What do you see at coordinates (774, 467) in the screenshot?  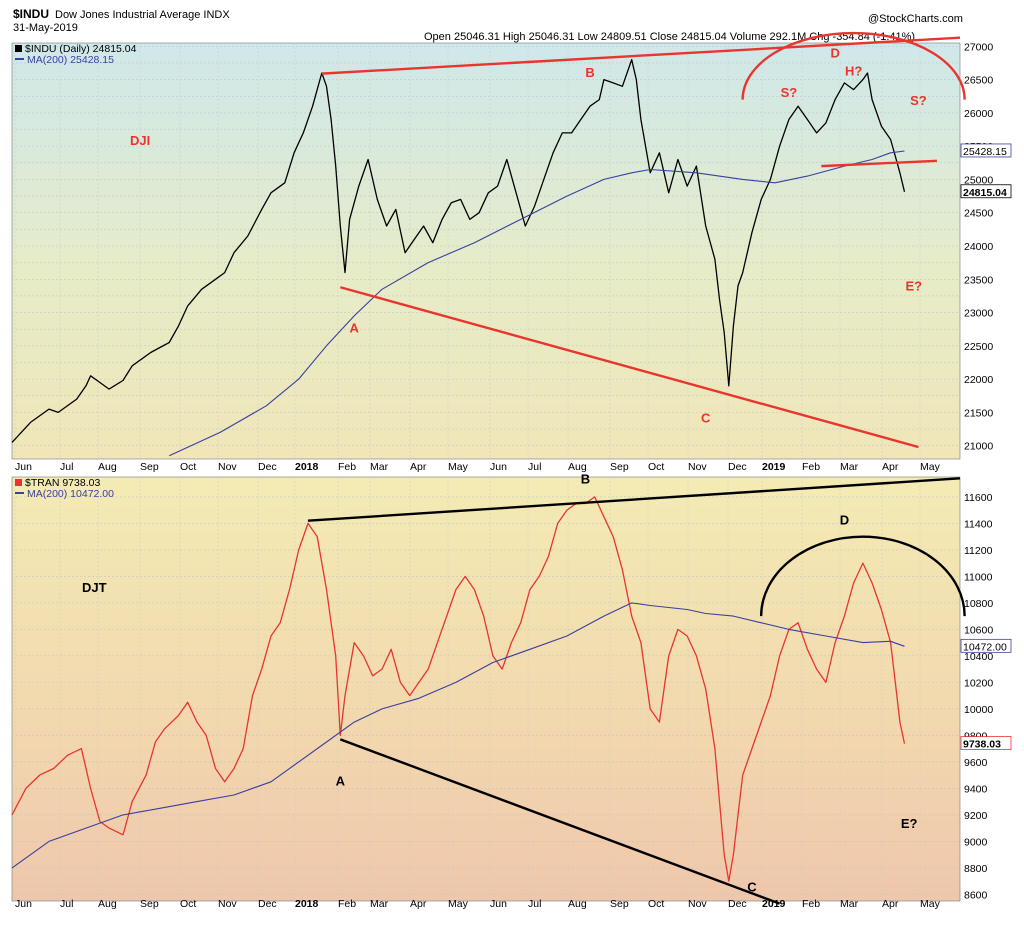 I see `dji-x-tick-label: 2019` at bounding box center [774, 467].